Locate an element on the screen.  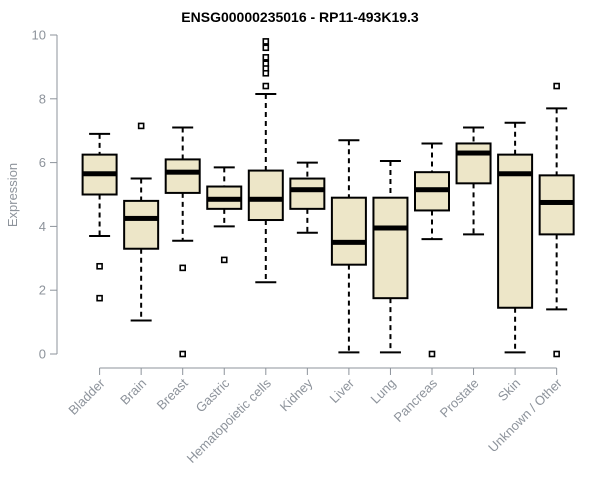
x-category-label: Unknown / Other is located at coordinates (525, 415).